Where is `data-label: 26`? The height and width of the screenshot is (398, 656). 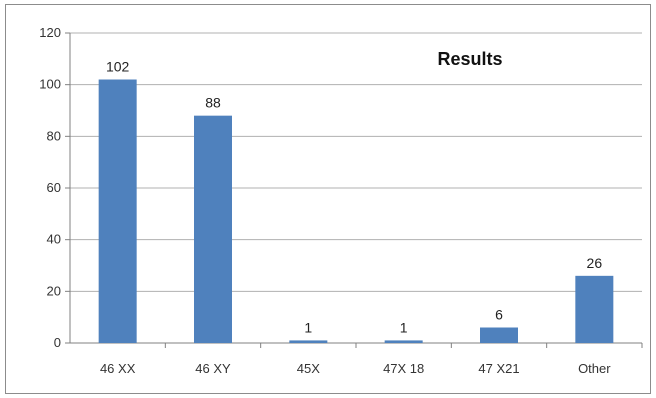
data-label: 26 is located at coordinates (595, 263).